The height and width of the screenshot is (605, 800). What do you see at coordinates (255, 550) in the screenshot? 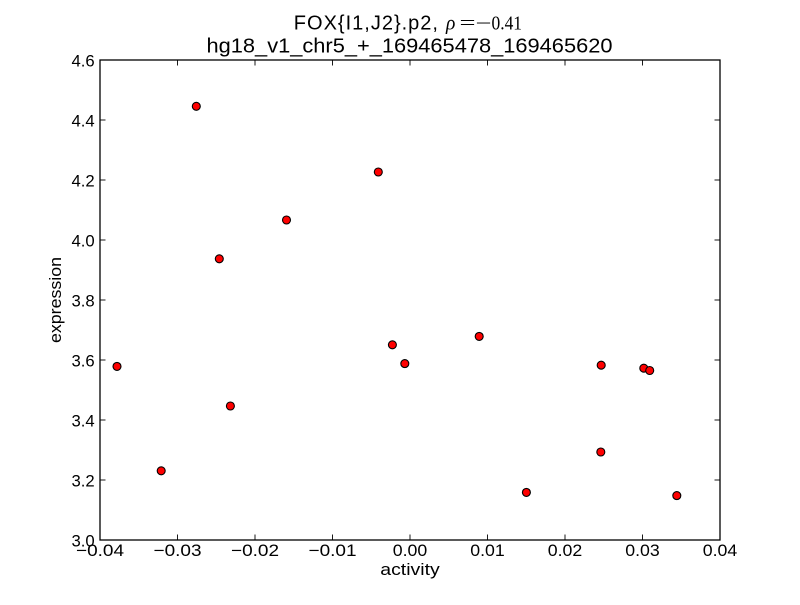
I see `svg-text: −0.02` at bounding box center [255, 550].